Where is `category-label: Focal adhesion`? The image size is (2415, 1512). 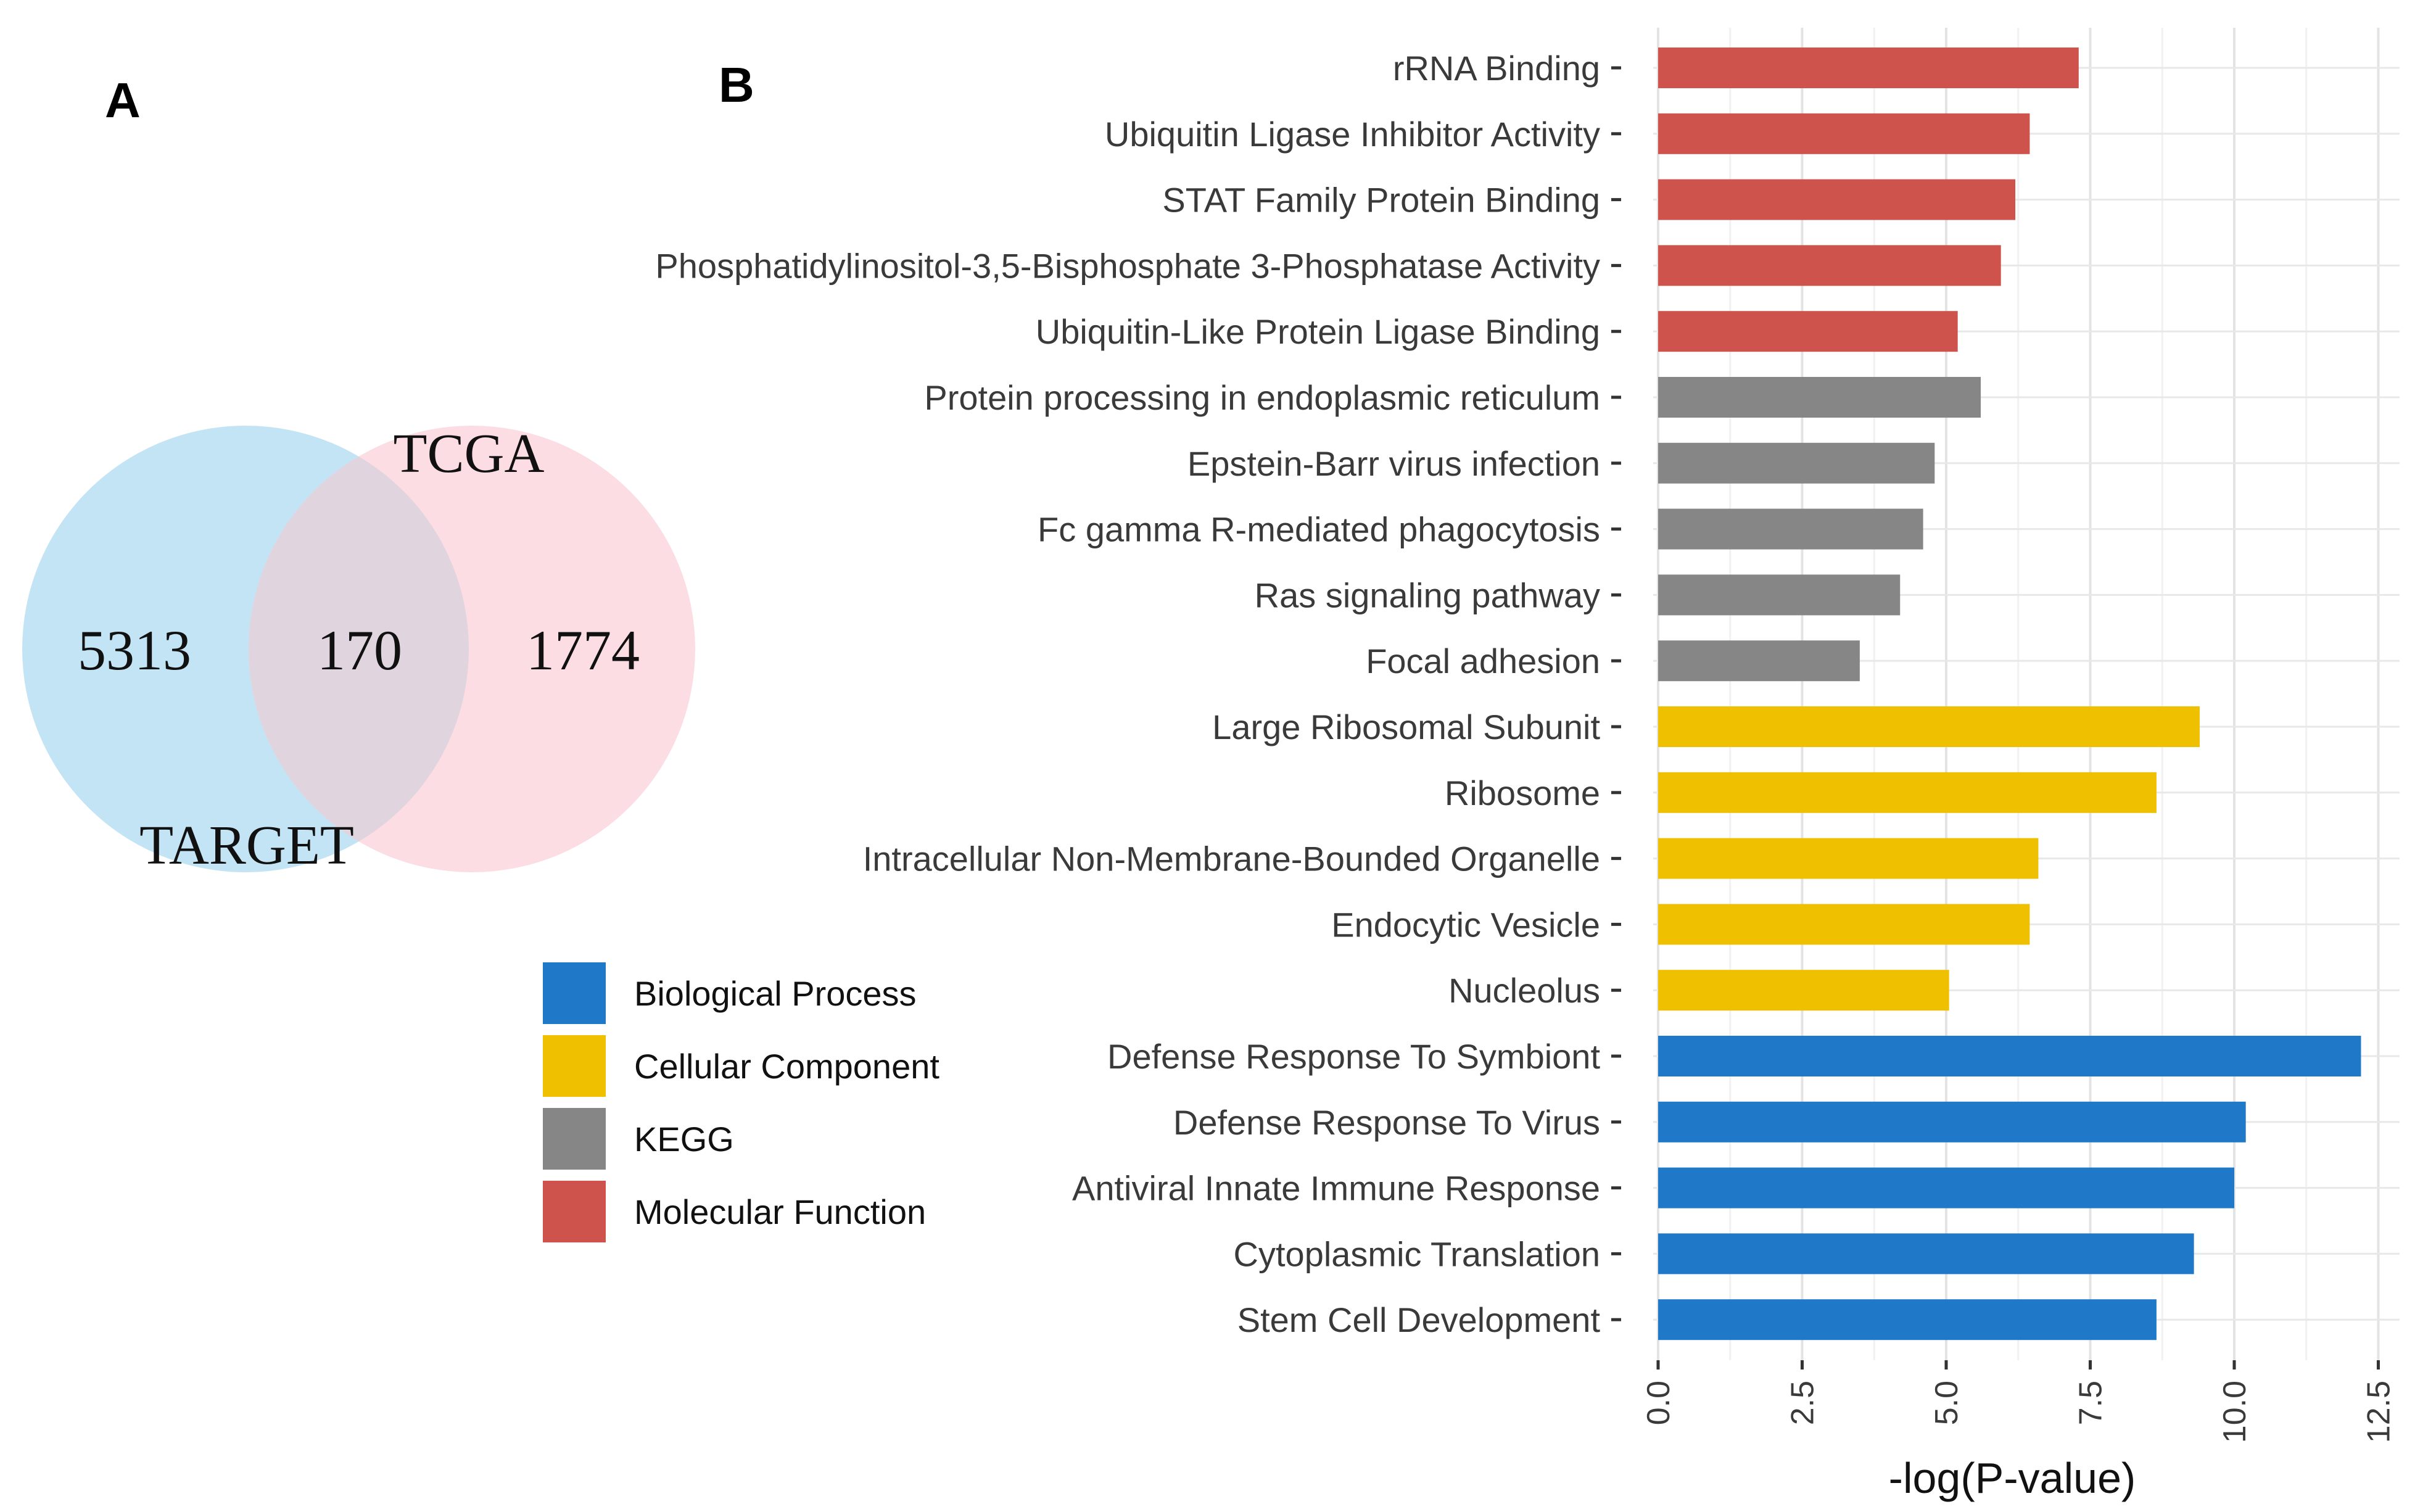 category-label: Focal adhesion is located at coordinates (1483, 661).